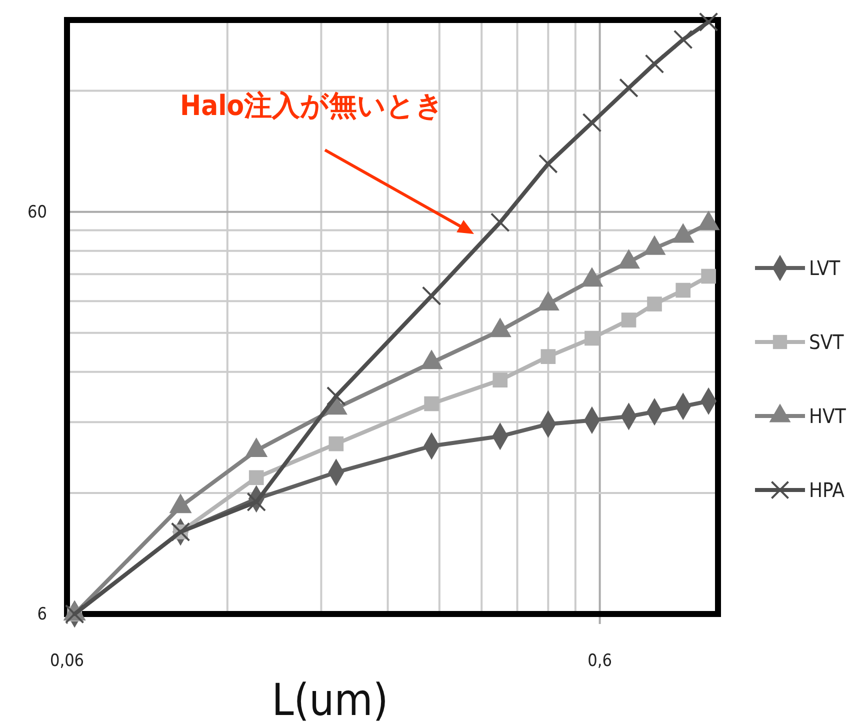 Image resolution: width=863 pixels, height=727 pixels. I want to click on legend-label: LVT, so click(825, 268).